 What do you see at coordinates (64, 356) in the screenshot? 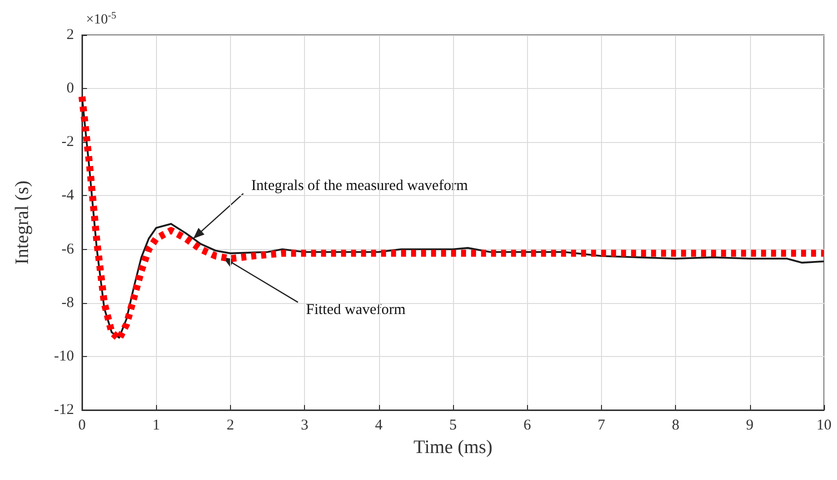
I see `y-tick-label: -10` at bounding box center [64, 356].